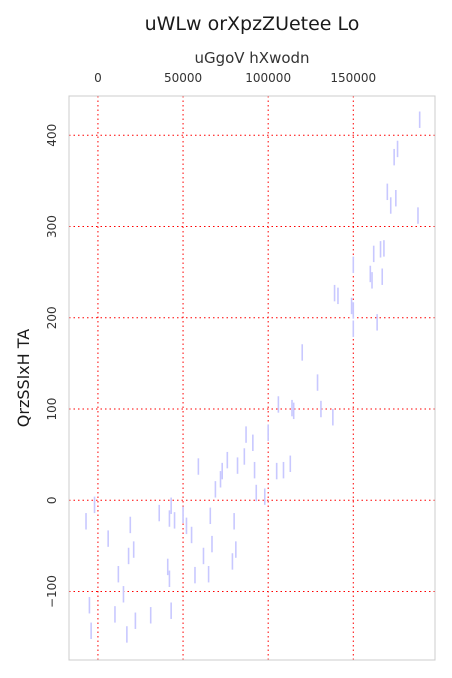 Image resolution: width=452 pixels, height=678 pixels. I want to click on x-axis-label: uGgoV hXwodn, so click(251, 58).